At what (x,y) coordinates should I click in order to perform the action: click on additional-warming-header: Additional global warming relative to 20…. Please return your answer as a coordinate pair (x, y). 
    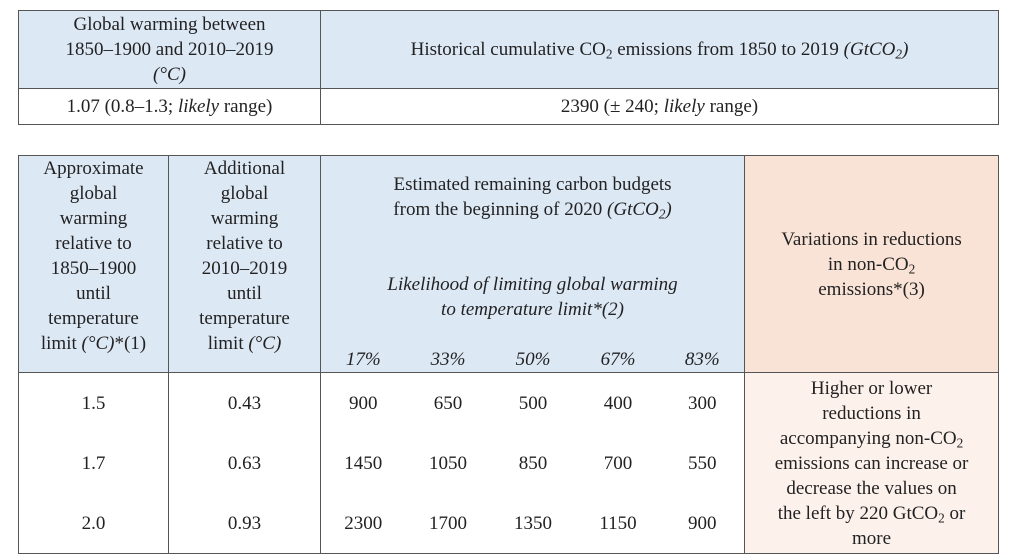
    Looking at the image, I should click on (244, 264).